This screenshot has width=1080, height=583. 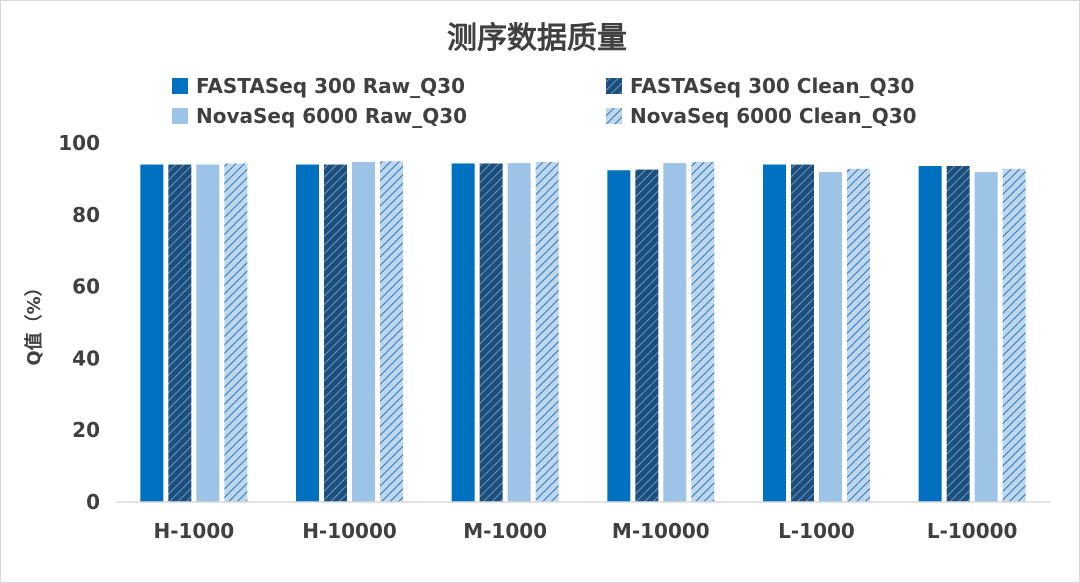 I want to click on y-tick-label: 0, so click(x=93, y=502).